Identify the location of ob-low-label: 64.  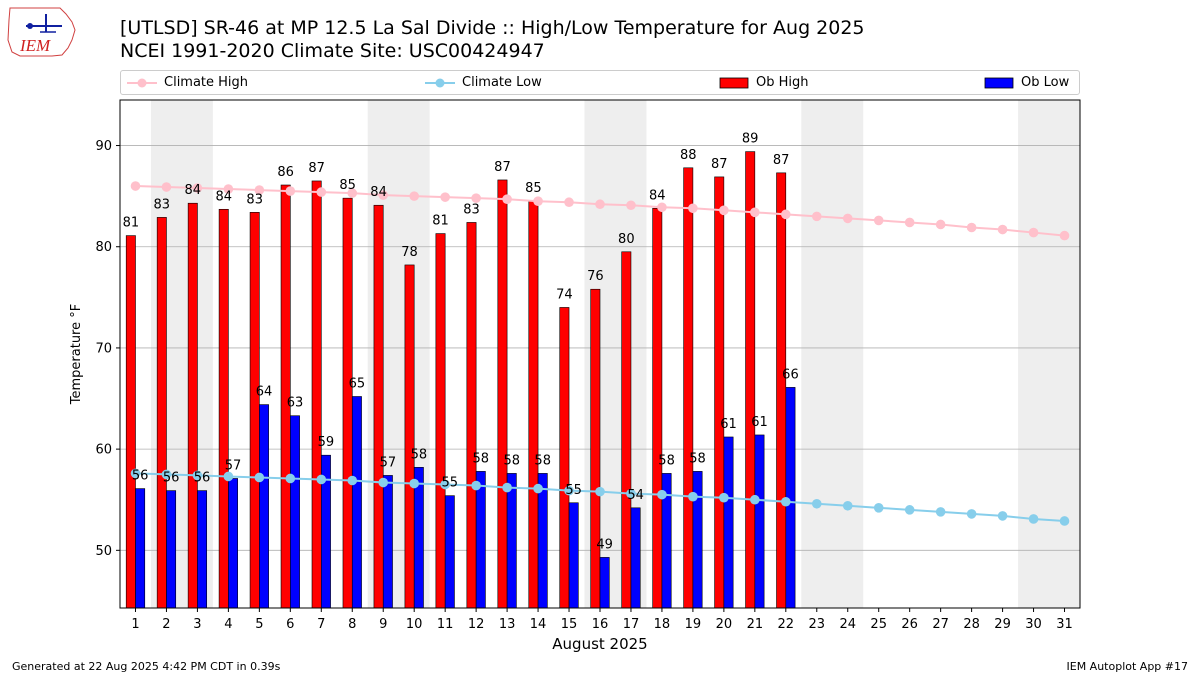
(264, 392).